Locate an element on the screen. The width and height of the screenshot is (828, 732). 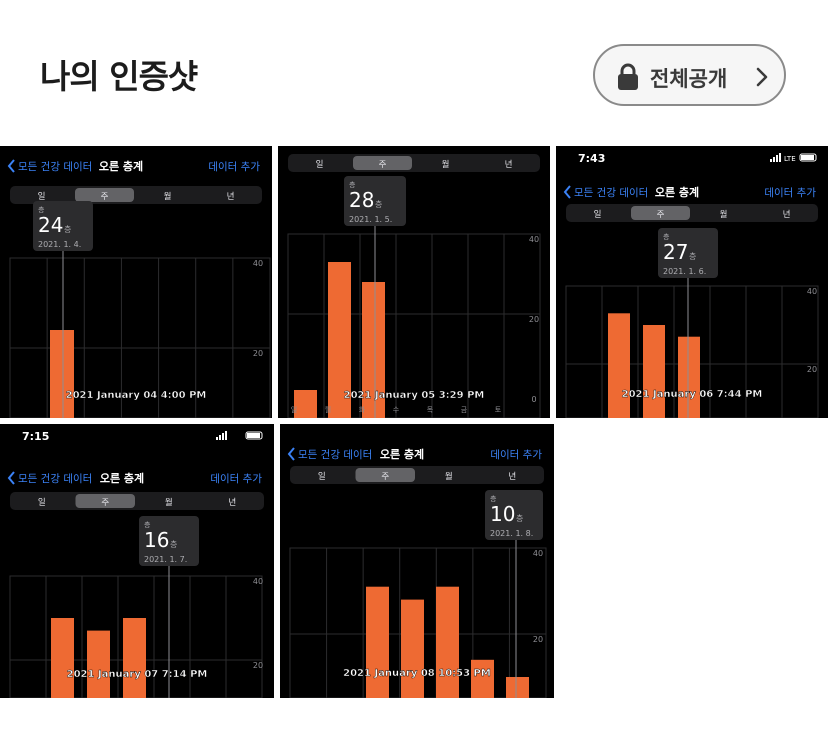
weekday-label: 월 is located at coordinates (328, 409).